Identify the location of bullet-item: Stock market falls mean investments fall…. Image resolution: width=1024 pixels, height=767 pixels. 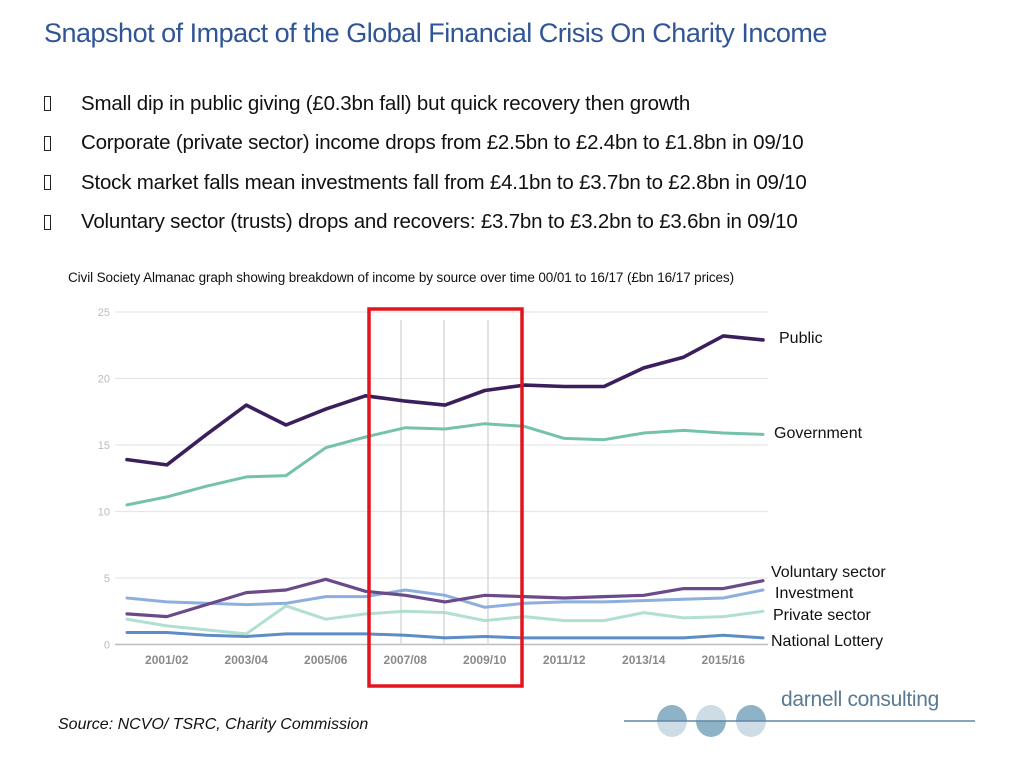
(425, 183).